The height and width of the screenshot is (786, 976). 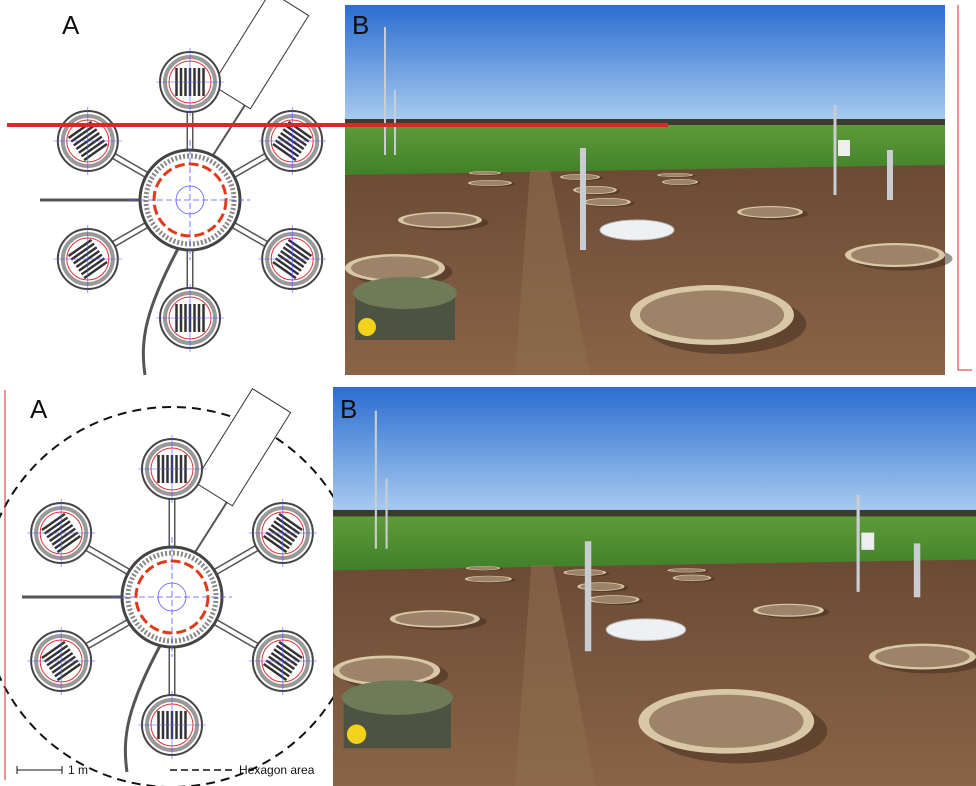 I want to click on schematic-top, so click(x=183, y=188).